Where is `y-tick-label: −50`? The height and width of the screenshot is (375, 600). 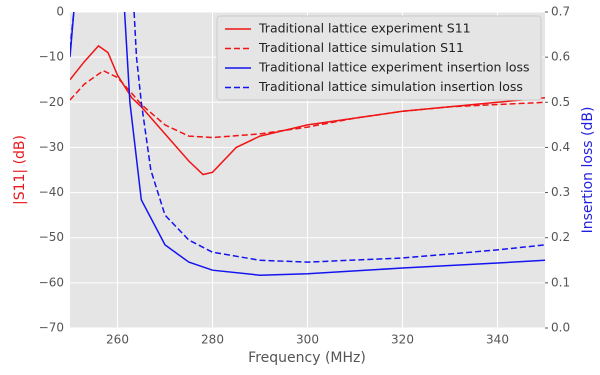
y-tick-label: −50 is located at coordinates (51, 237).